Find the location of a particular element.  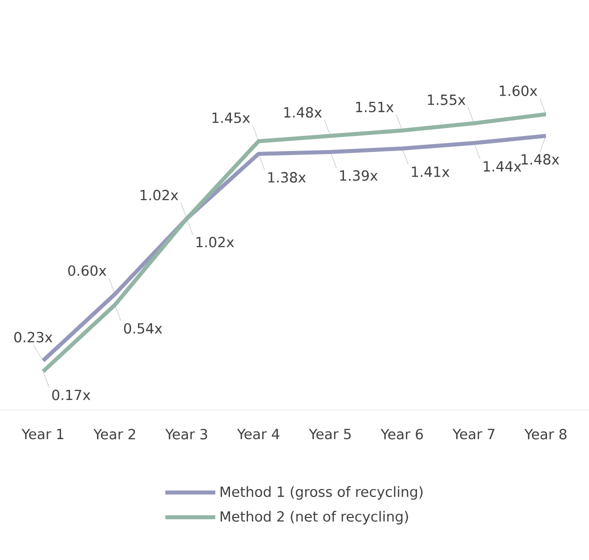

data-label: 1.41x is located at coordinates (431, 171).